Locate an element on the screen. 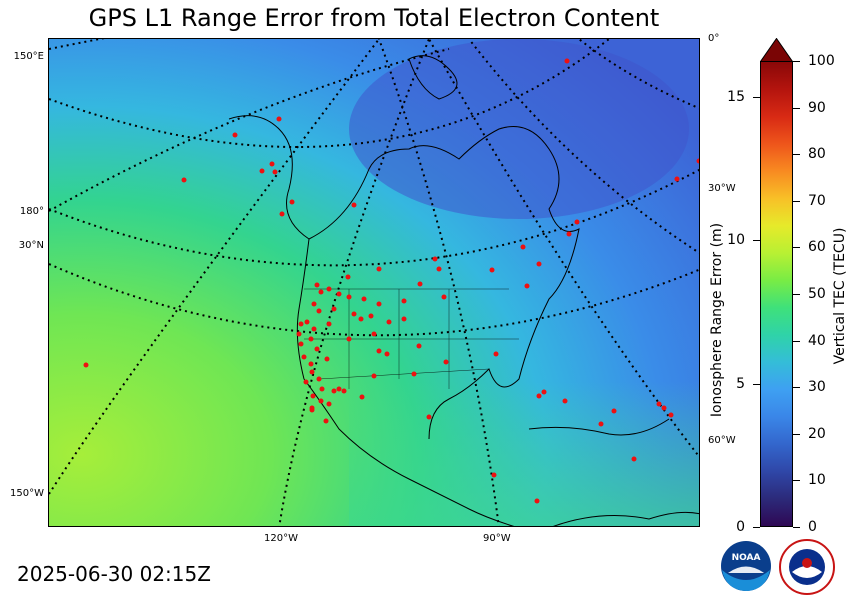 This screenshot has width=855, height=603. label-180: 180° is located at coordinates (31, 211).